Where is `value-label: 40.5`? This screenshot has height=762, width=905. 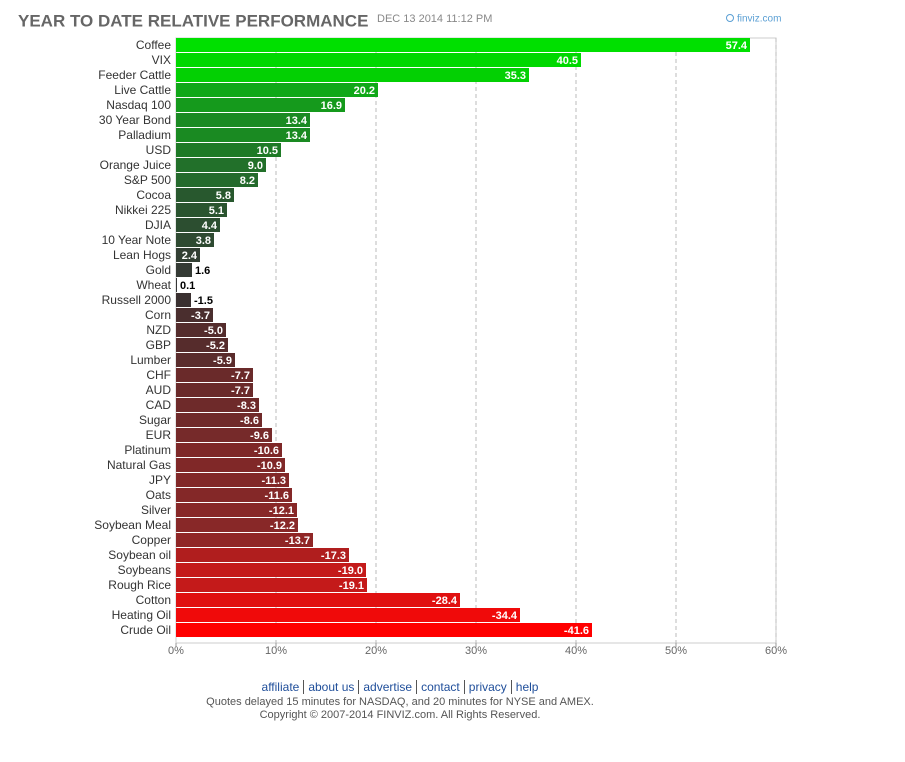
value-label: 40.5 is located at coordinates (567, 61).